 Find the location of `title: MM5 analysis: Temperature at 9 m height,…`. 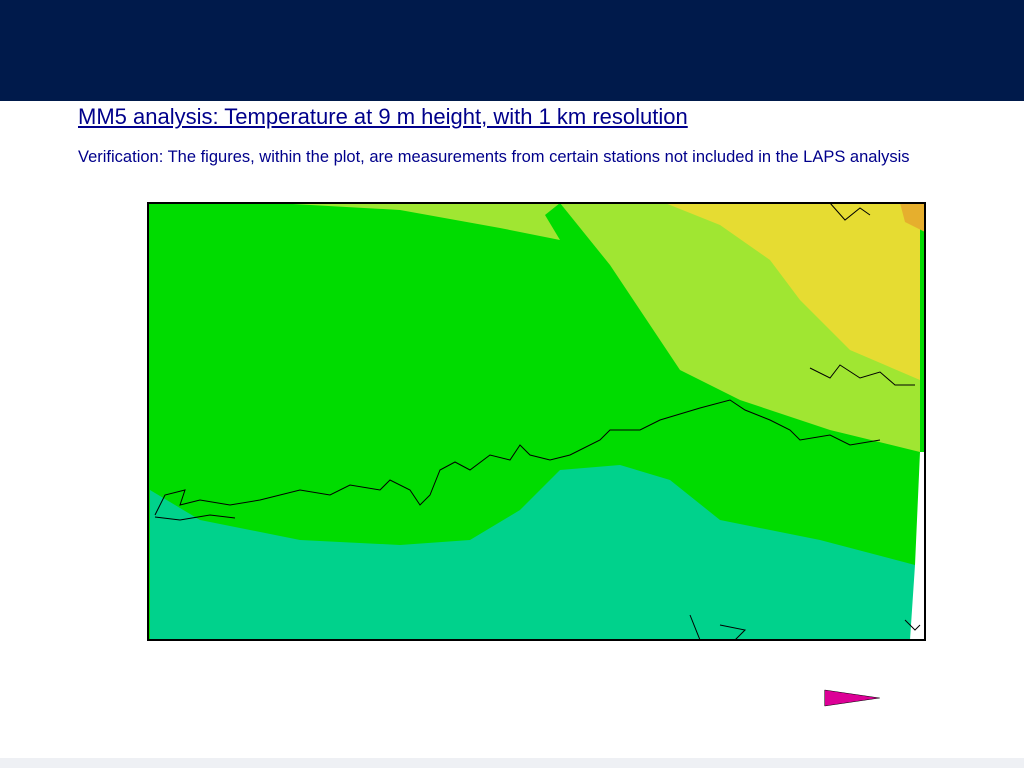

title: MM5 analysis: Temperature at 9 m height,… is located at coordinates (383, 116).